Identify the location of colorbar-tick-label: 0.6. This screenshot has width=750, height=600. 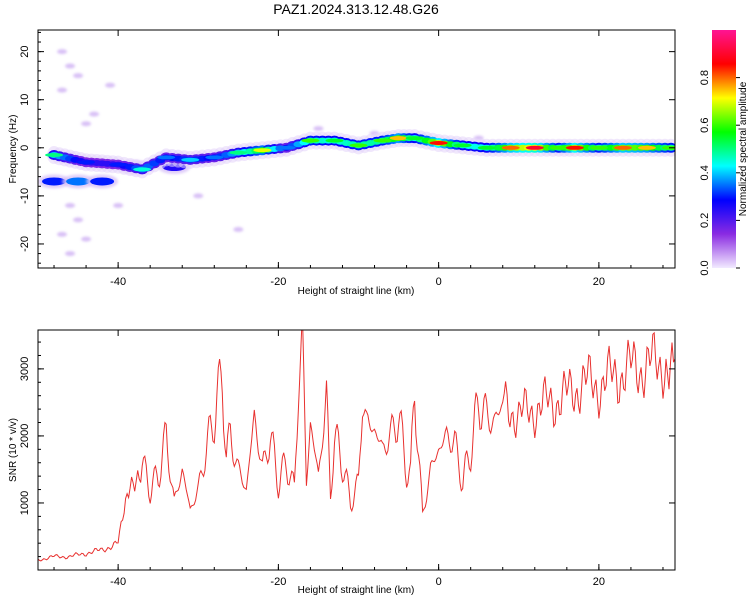
(705, 125).